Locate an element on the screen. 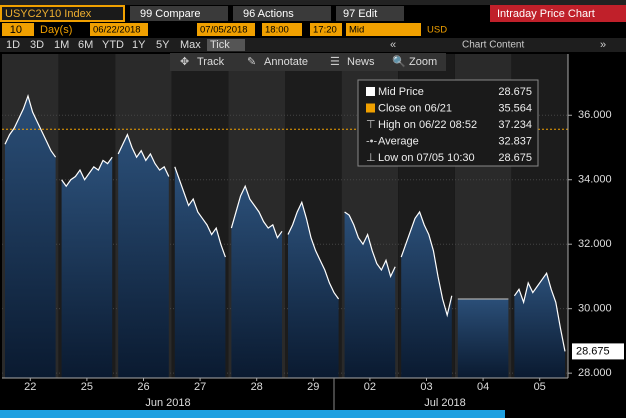 This screenshot has width=626, height=418. compare-button: 99 Compare is located at coordinates (170, 14).